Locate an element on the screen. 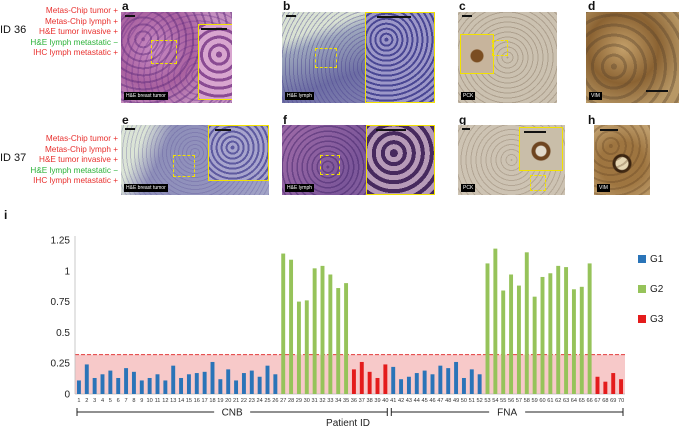 The width and height of the screenshot is (685, 429). x-tick-label: 43 is located at coordinates (409, 401).